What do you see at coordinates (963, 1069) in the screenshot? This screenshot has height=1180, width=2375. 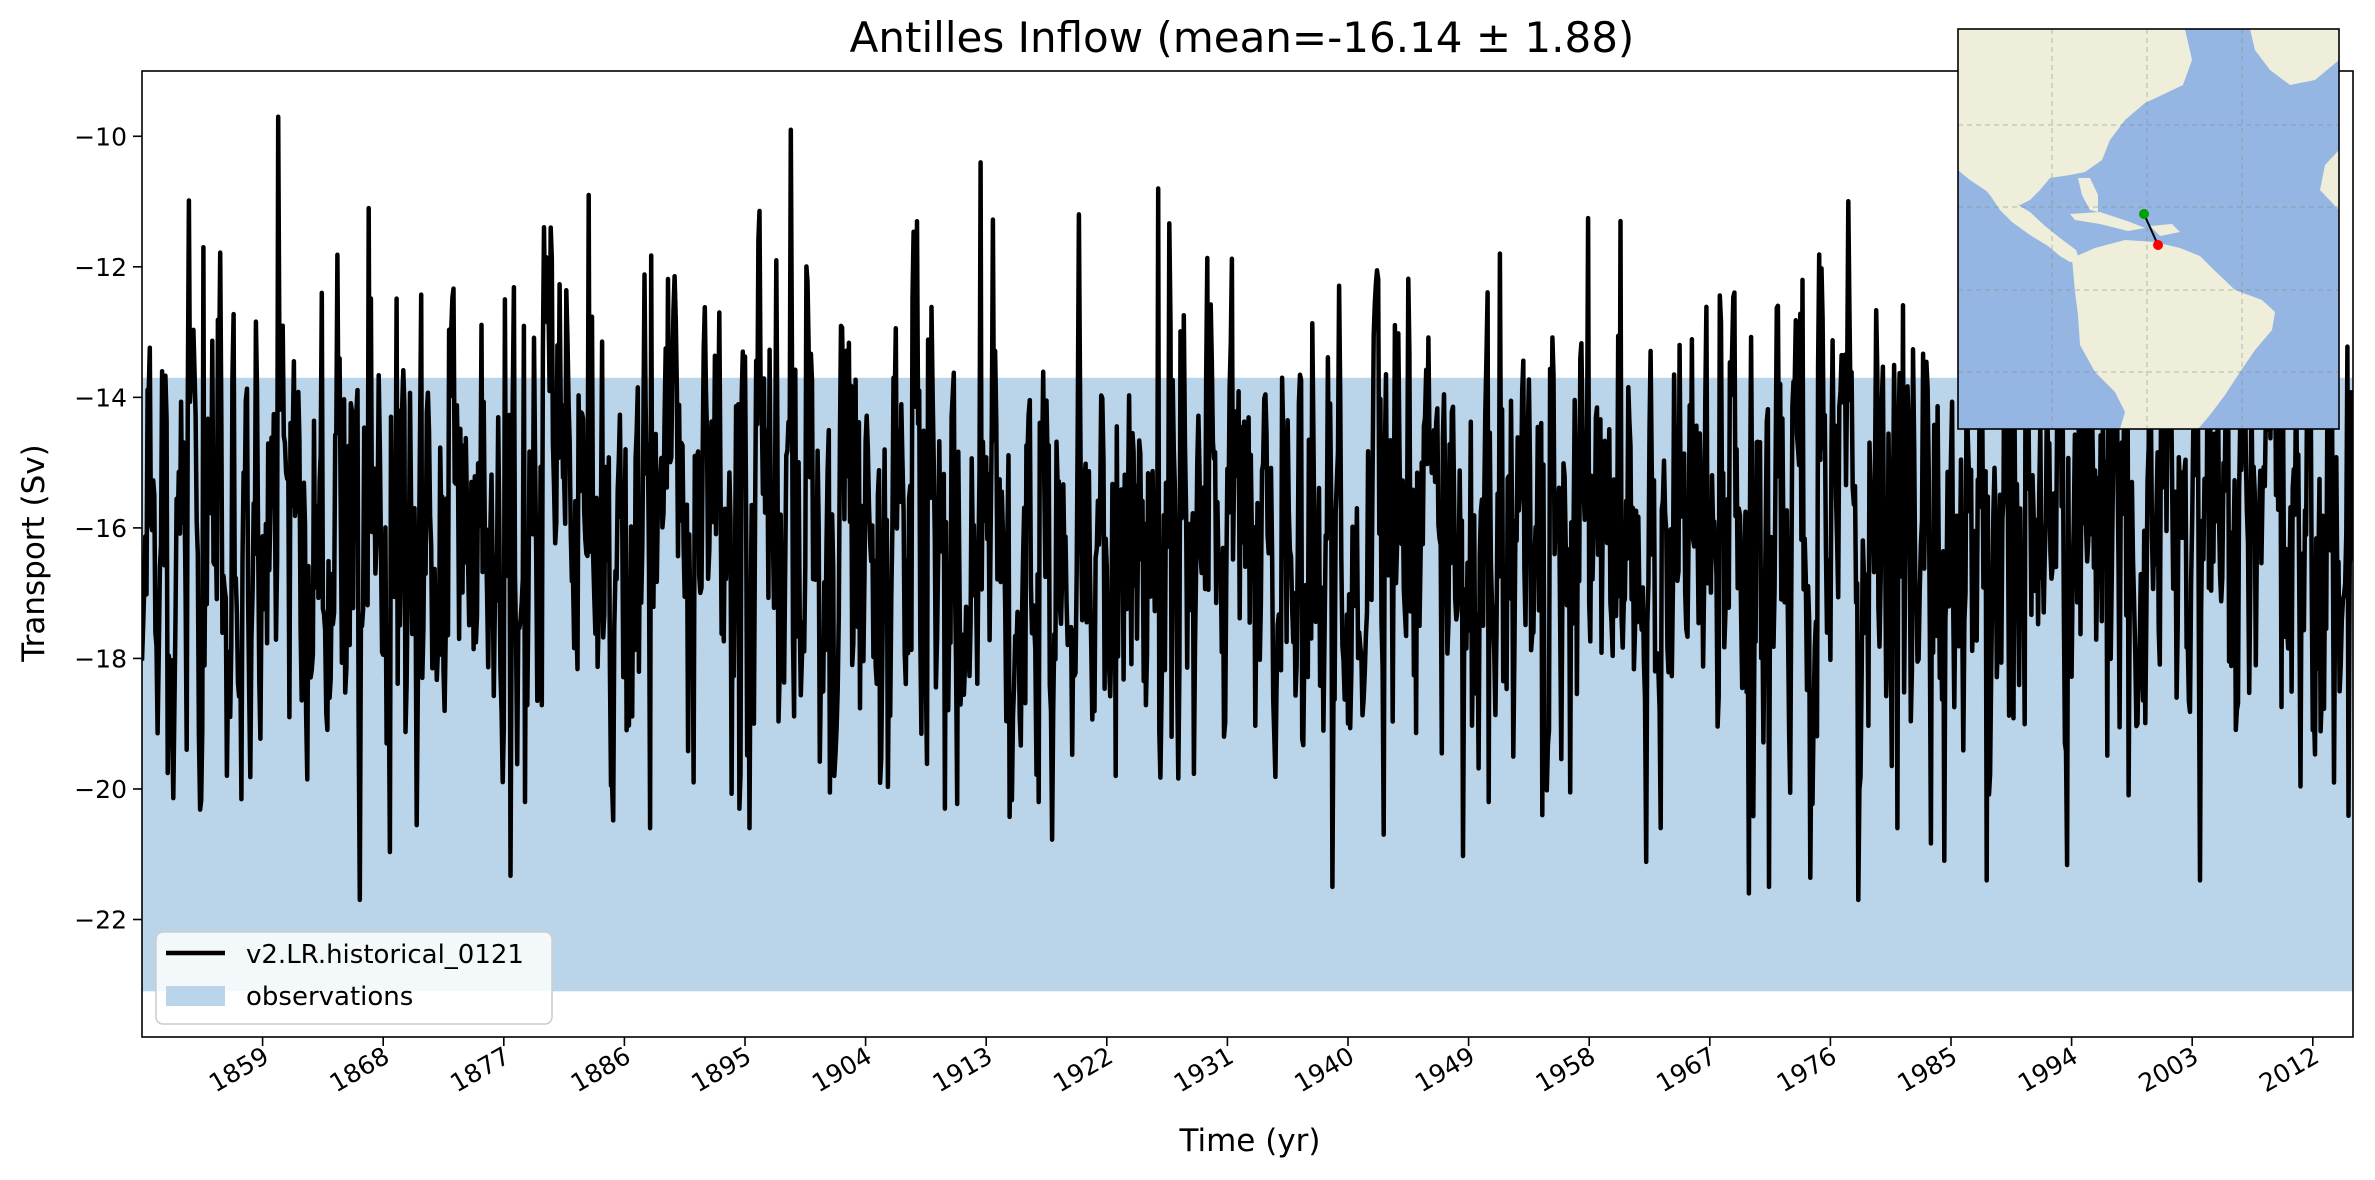 I see `x-tick-label: 1913` at bounding box center [963, 1069].